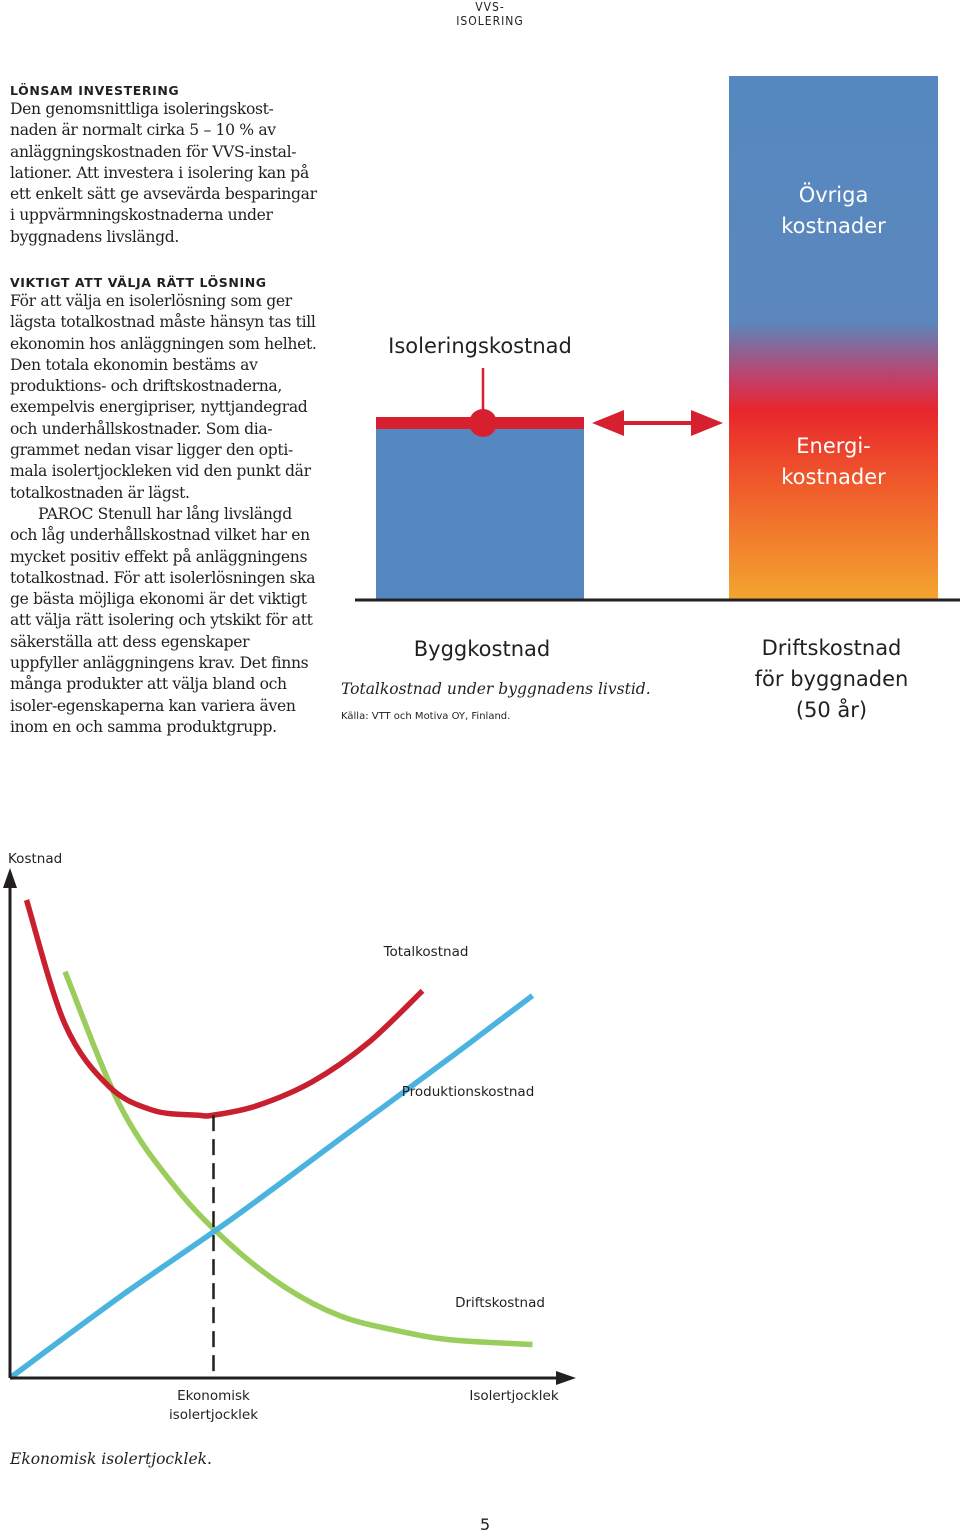 The image size is (960, 1535). Describe the element at coordinates (833, 195) in the screenshot. I see `ovriga-line-1: Övriga` at that location.